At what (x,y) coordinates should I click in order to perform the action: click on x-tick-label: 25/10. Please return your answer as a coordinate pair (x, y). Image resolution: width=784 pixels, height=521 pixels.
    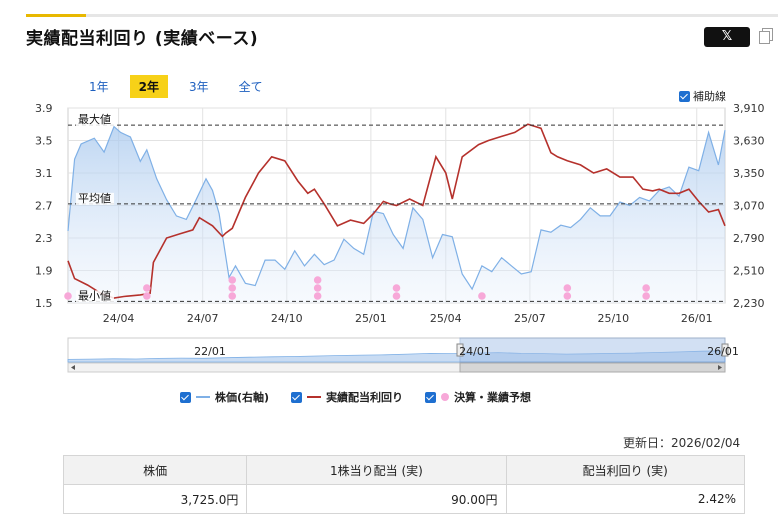
    Looking at the image, I should click on (613, 318).